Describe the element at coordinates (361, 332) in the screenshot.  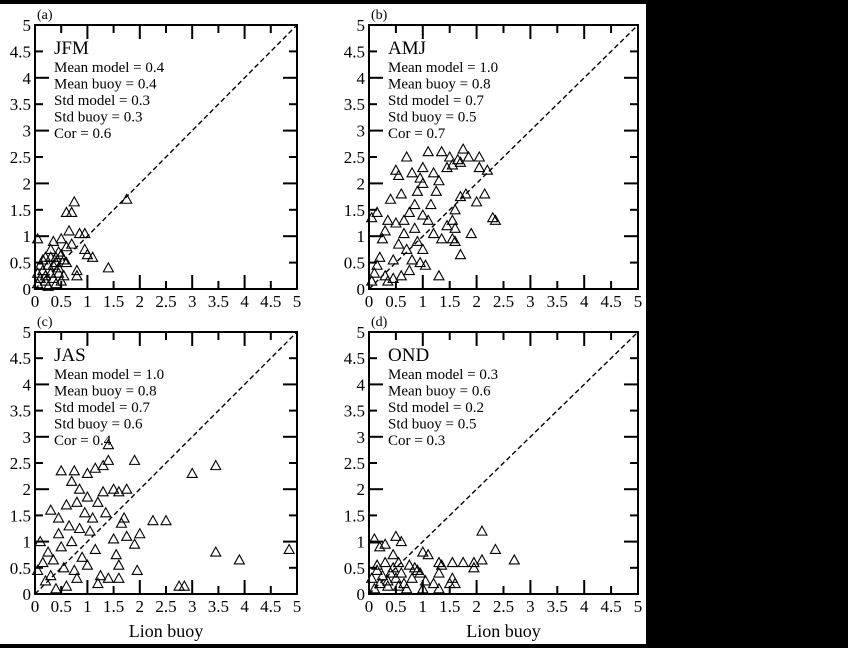
I see `y-tick-label: 5` at that location.